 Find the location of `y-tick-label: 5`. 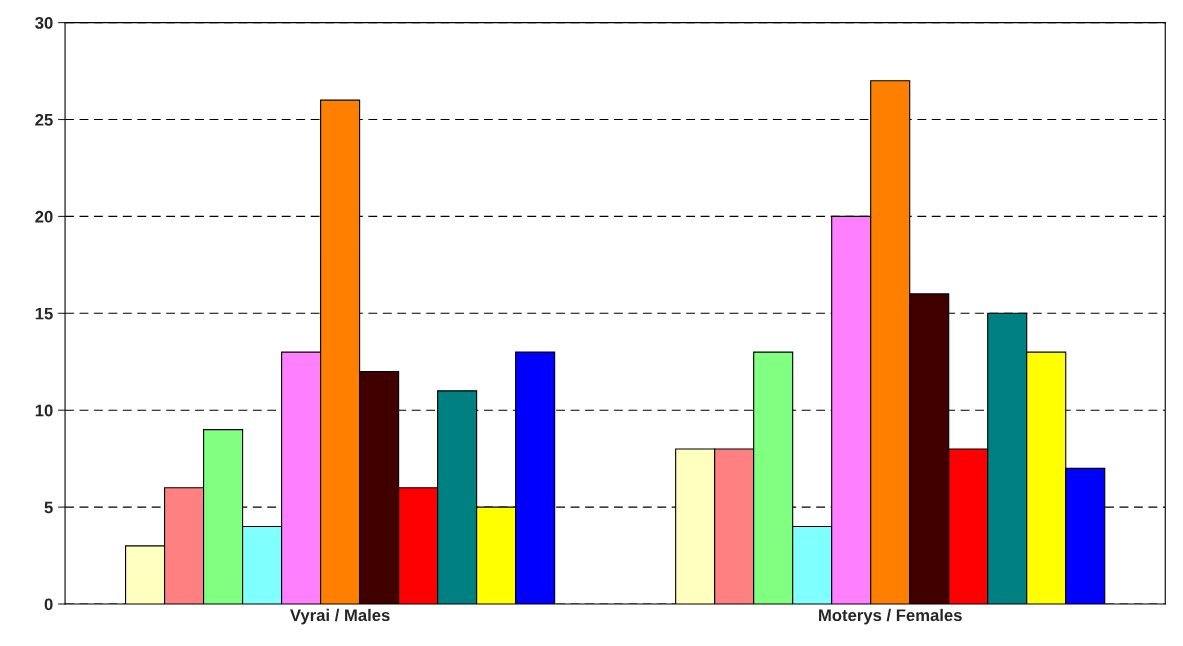

y-tick-label: 5 is located at coordinates (48, 507).